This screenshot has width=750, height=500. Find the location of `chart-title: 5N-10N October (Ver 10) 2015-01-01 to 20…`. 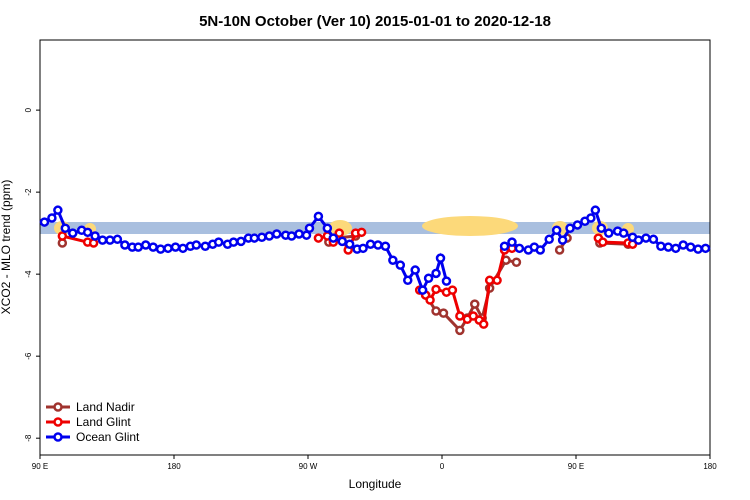

chart-title: 5N-10N October (Ver 10) 2015-01-01 to 20… is located at coordinates (375, 21).